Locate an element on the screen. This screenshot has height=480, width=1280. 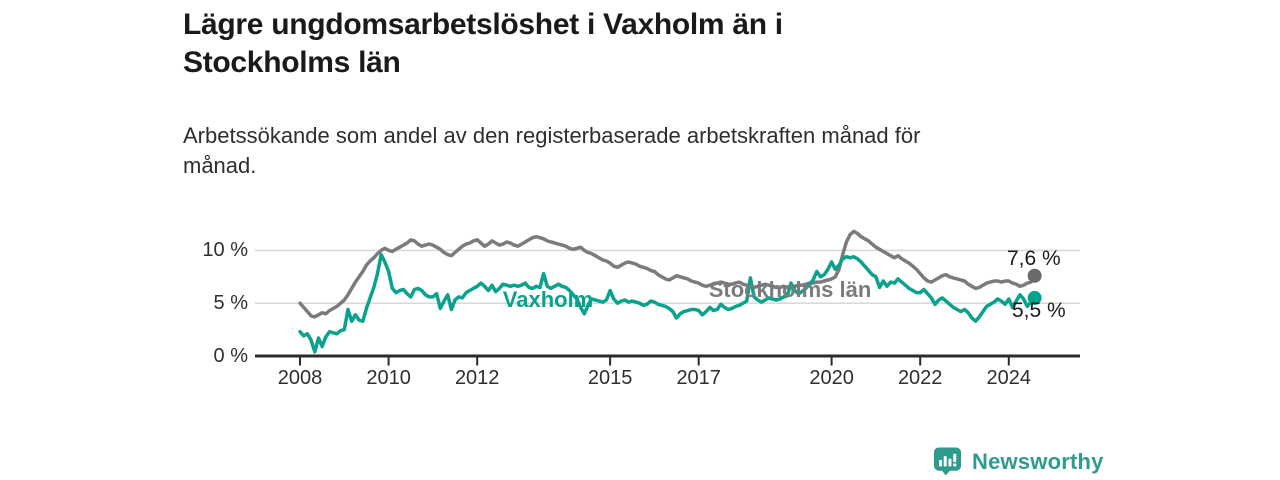
series-end-dot-vaxholm is located at coordinates (1034, 297).